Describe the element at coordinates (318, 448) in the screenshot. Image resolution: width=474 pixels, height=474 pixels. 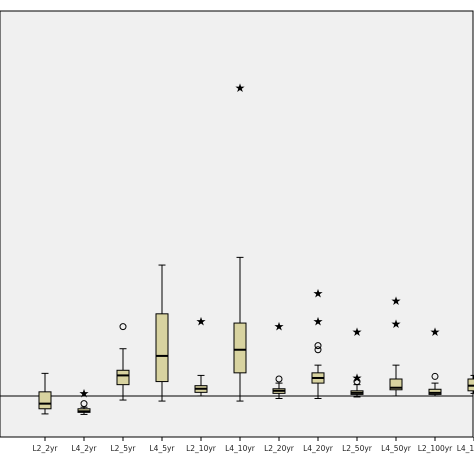
I see `x-tick-label: L4_20yr` at that location.